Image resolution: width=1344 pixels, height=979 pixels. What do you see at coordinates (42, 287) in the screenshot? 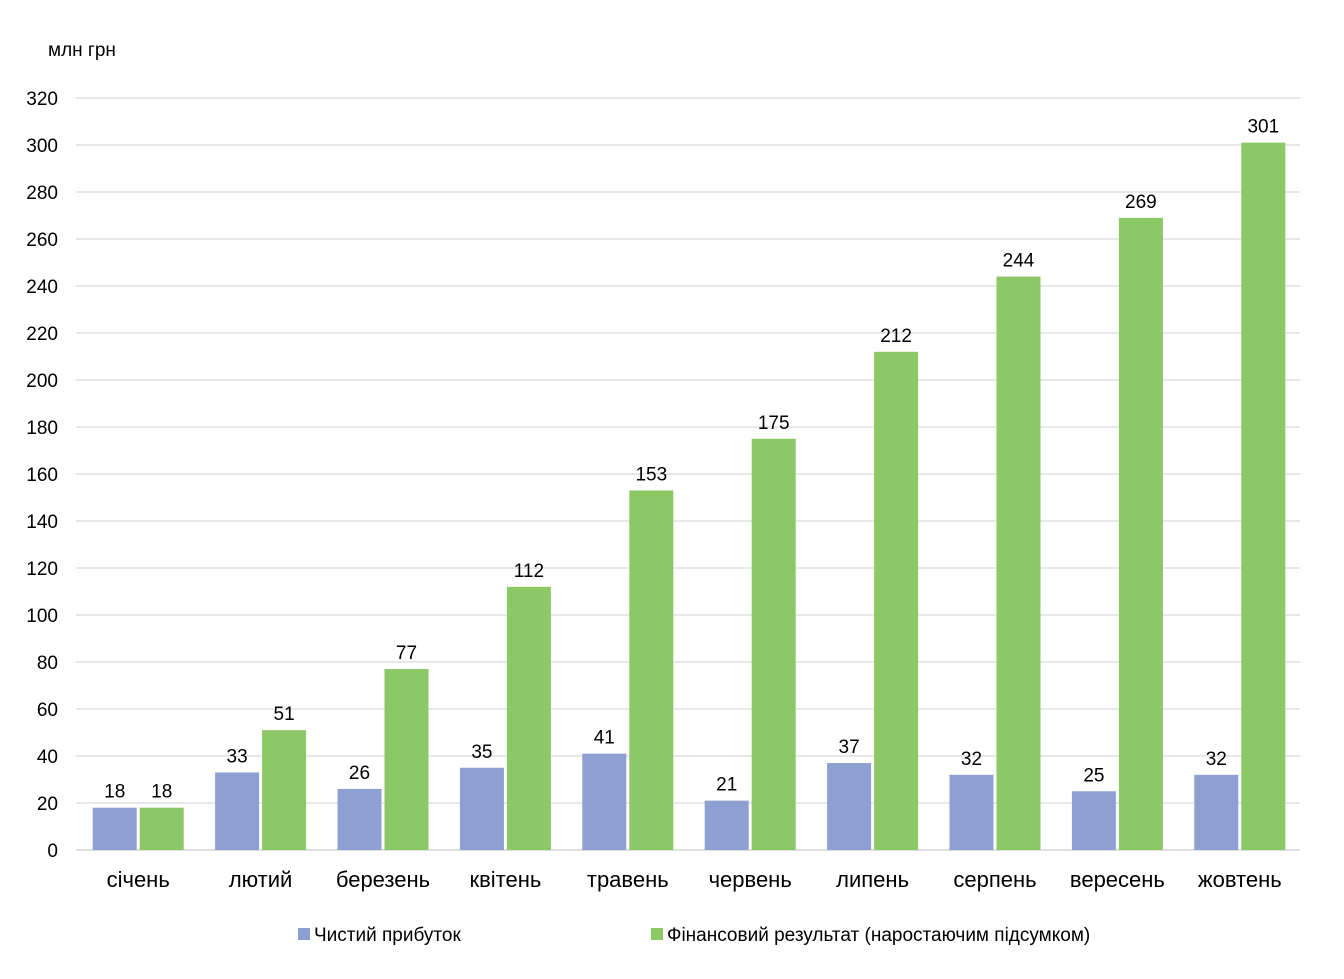
I see `y-tick-label: 240` at bounding box center [42, 287].